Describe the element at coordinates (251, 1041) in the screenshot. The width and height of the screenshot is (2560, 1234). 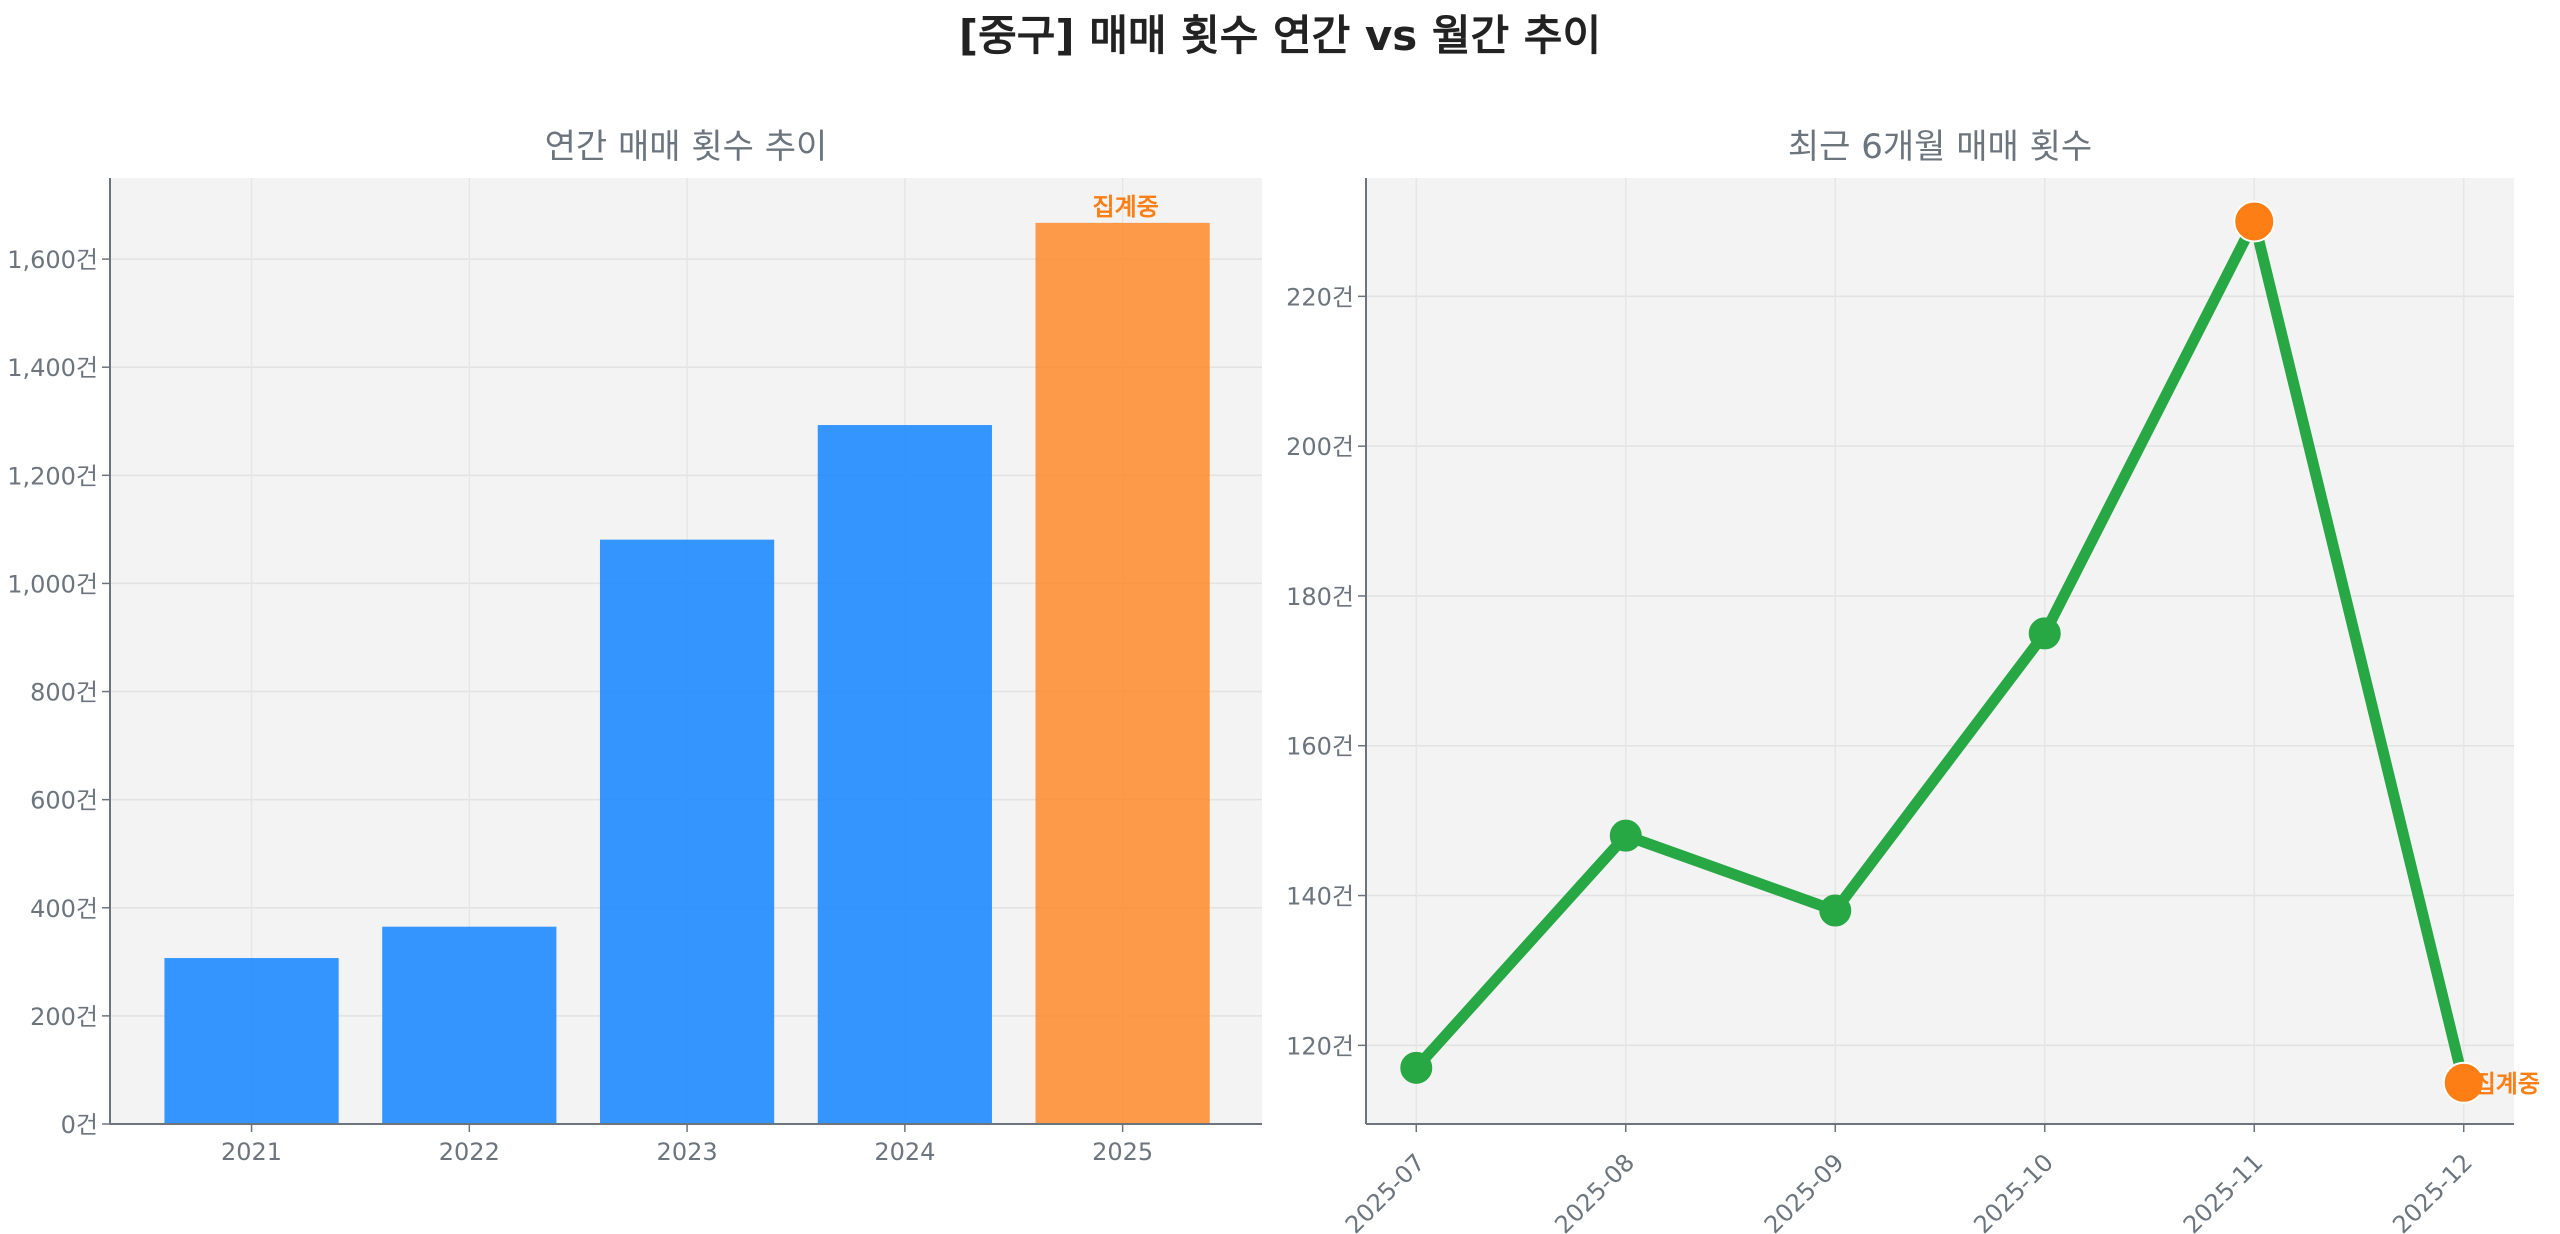
I see `bar-2021` at that location.